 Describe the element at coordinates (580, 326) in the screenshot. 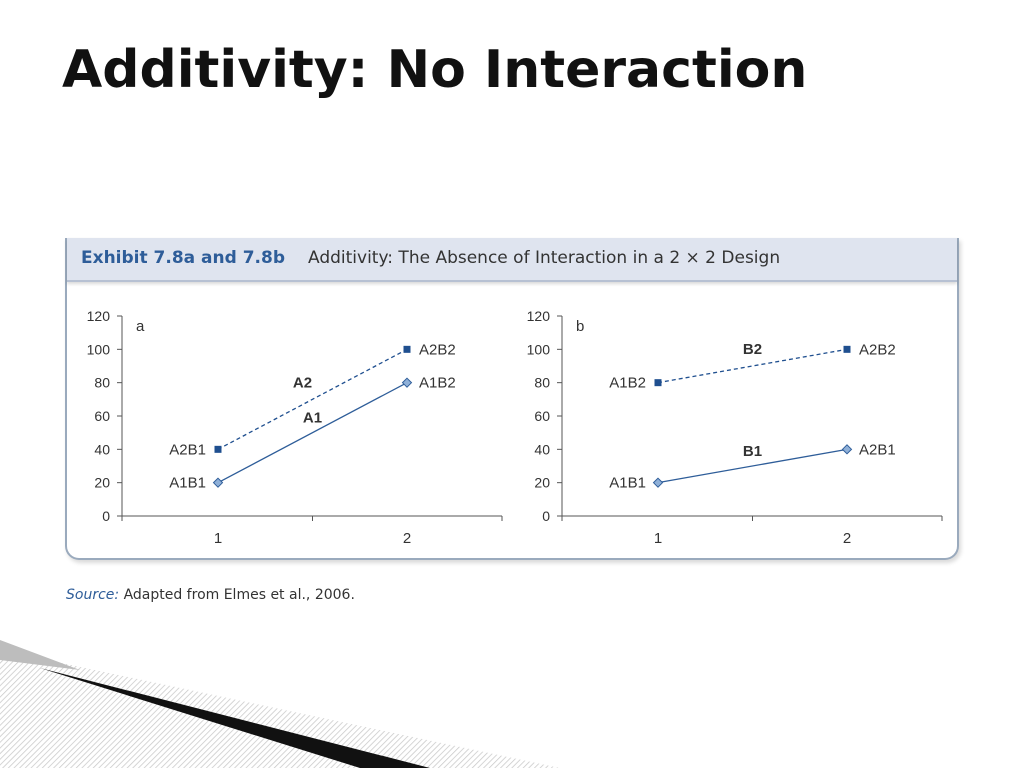

I see `panel-label: b` at that location.